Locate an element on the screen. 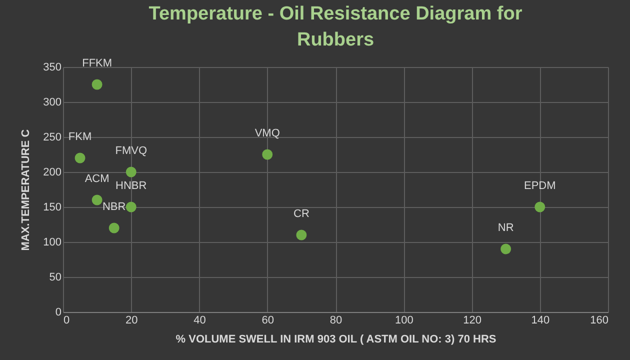  x-tick-label: 20 is located at coordinates (132, 320).